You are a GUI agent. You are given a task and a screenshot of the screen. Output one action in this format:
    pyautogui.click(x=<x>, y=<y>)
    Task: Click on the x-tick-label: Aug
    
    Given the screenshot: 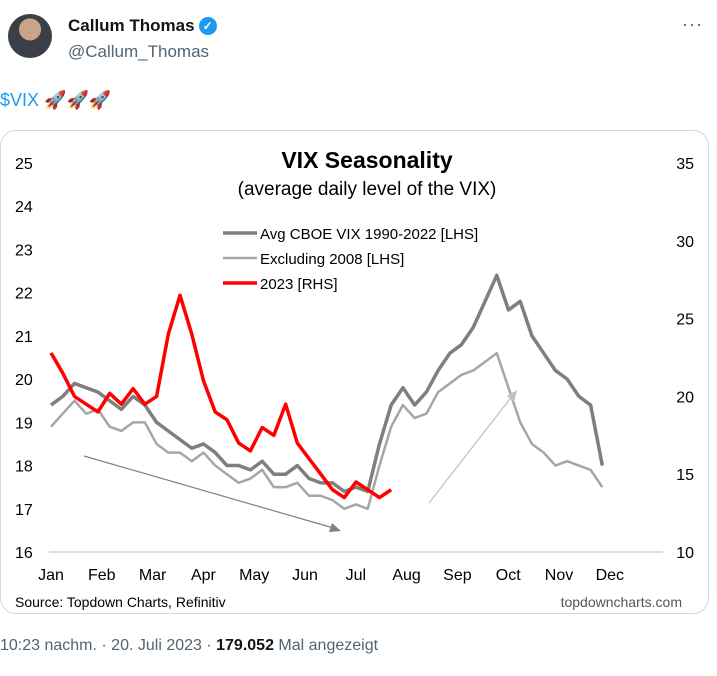 What is the action you would take?
    pyautogui.click(x=406, y=575)
    